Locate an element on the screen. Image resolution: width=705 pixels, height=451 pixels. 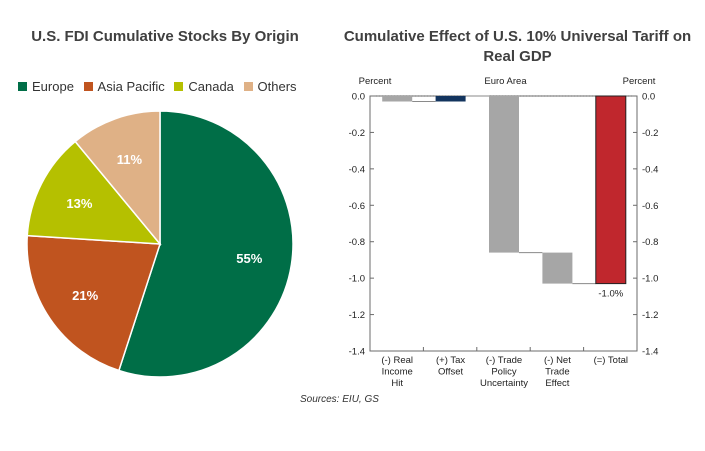
pie-slice-others is located at coordinates (117, 178).